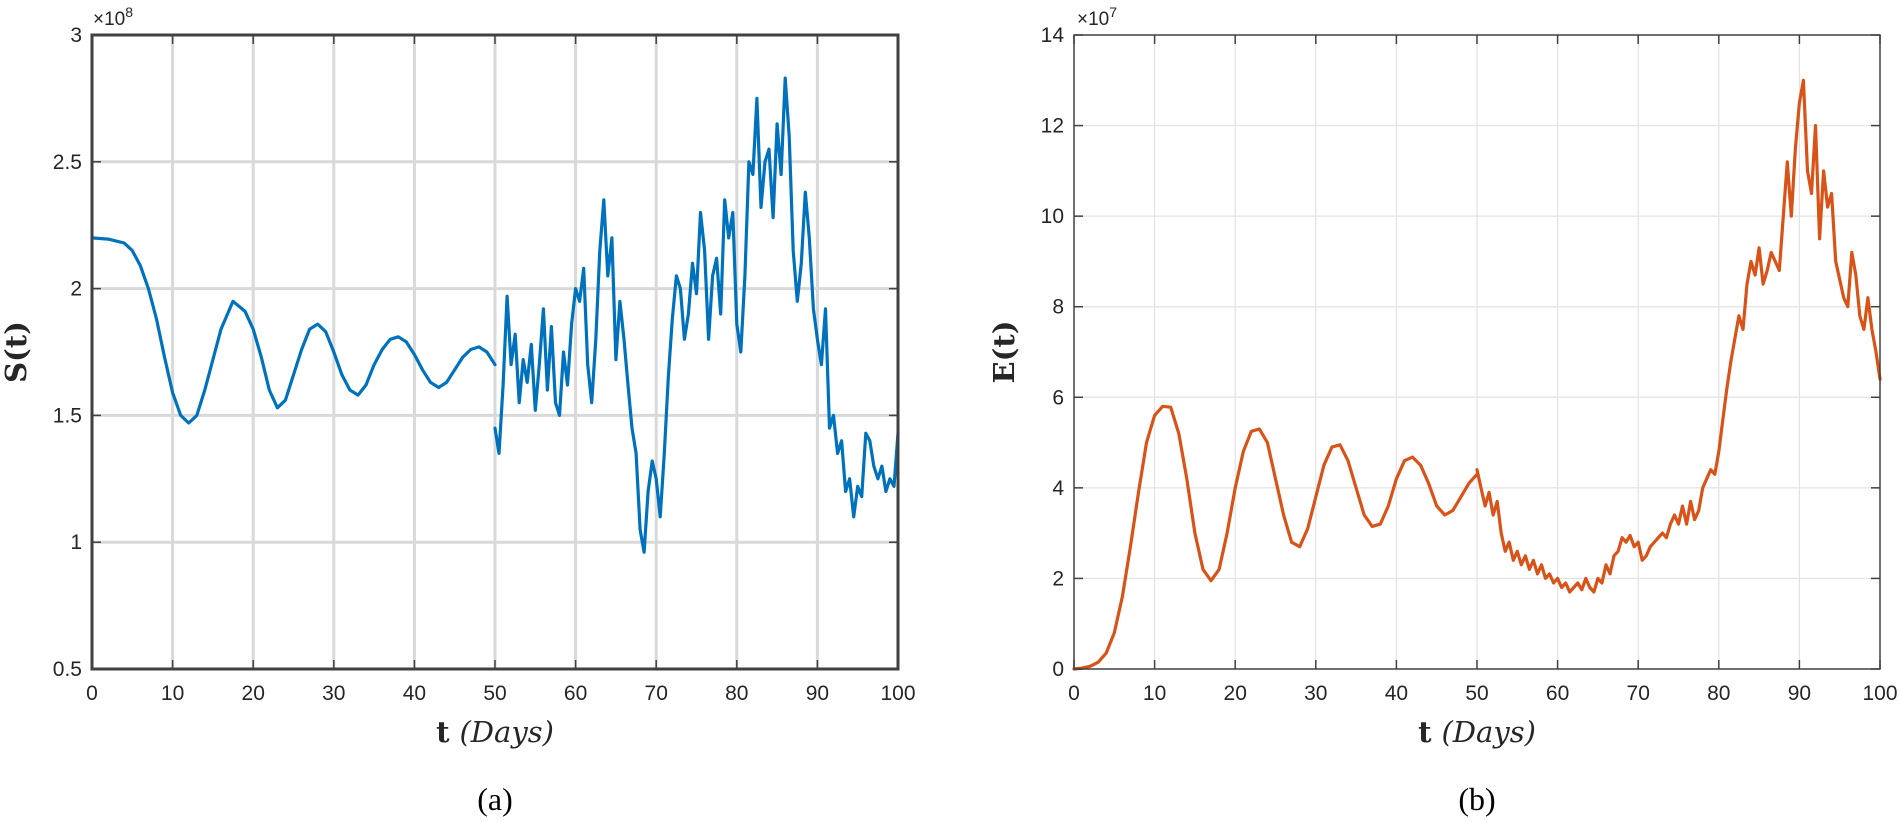 The height and width of the screenshot is (822, 1900). I want to click on y-tick-label: 3, so click(76, 35).